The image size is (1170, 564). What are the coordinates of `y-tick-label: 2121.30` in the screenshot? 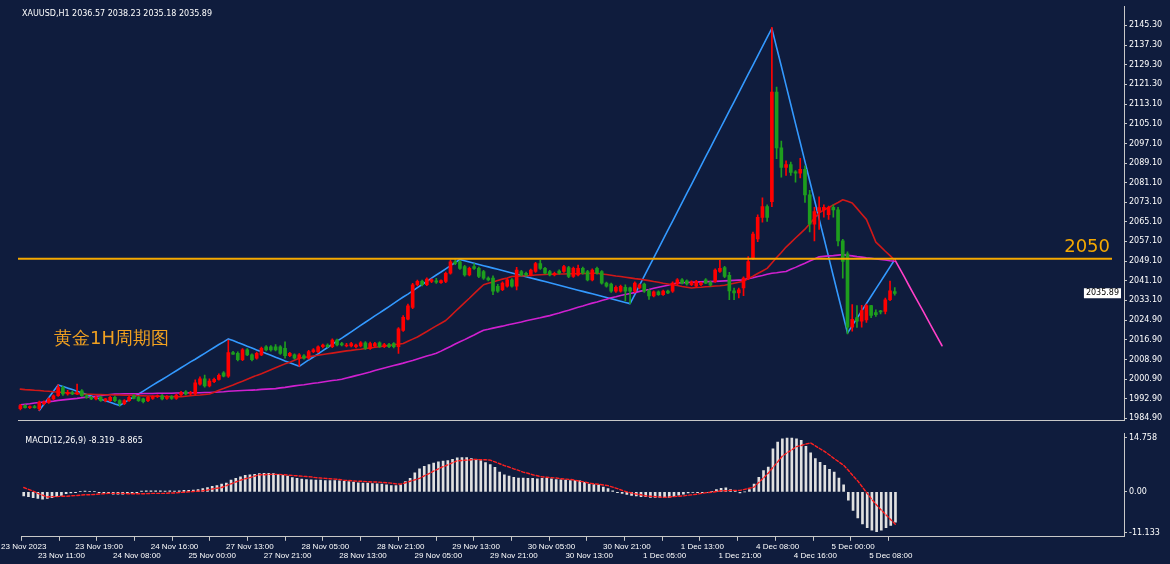 It's located at (1146, 84).